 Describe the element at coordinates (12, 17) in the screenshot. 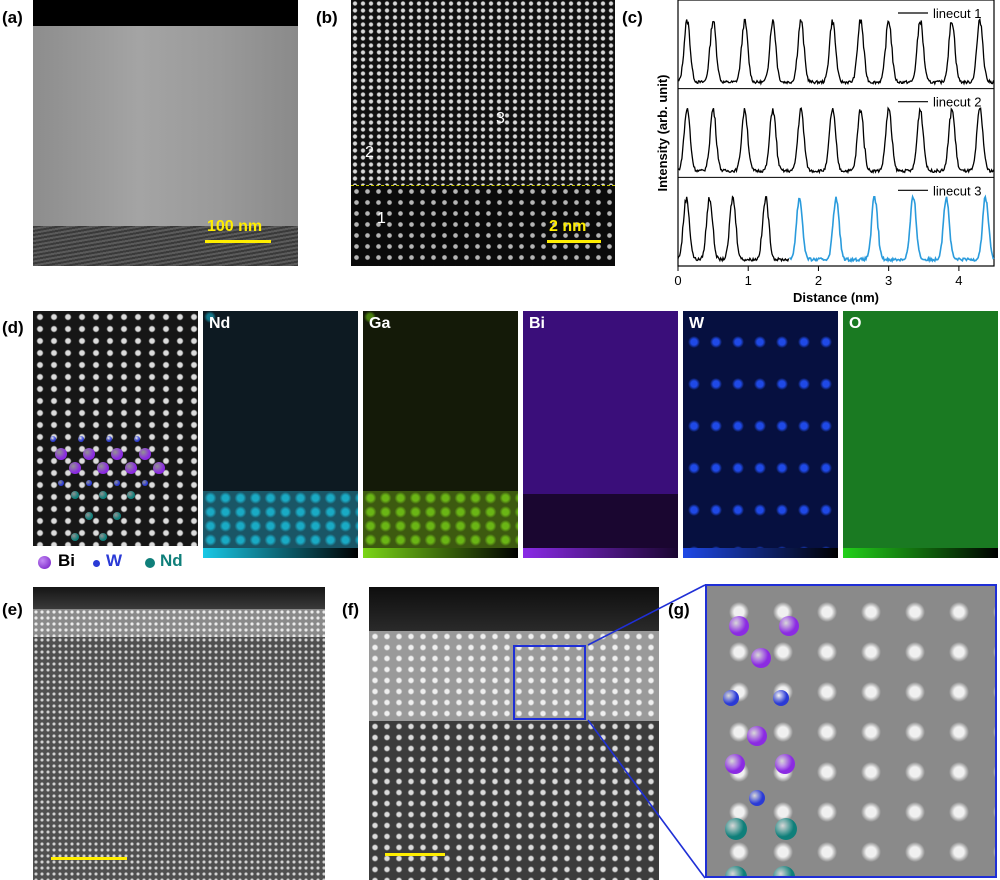

I see `panel-a-label: (a)` at that location.